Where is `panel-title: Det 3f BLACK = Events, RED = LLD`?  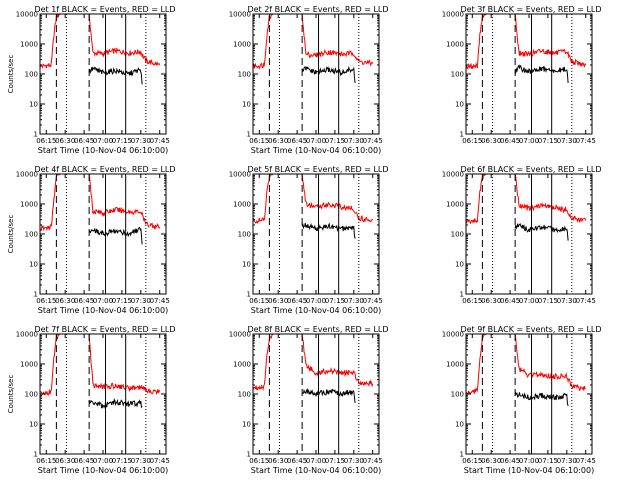 panel-title: Det 3f BLACK = Events, RED = LLD is located at coordinates (530, 9).